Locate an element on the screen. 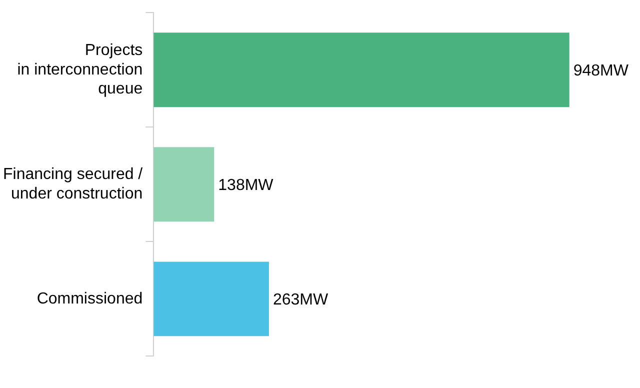 Image resolution: width=640 pixels, height=388 pixels. data-label: 948MW is located at coordinates (601, 71).